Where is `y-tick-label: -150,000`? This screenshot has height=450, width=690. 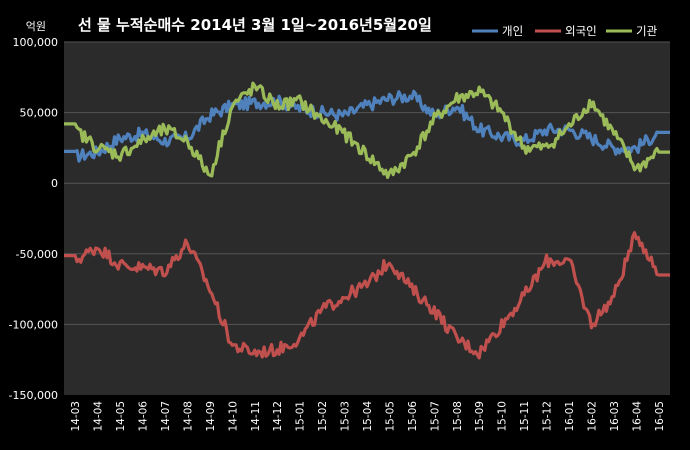
y-tick-label: -150,000 is located at coordinates (33, 395).